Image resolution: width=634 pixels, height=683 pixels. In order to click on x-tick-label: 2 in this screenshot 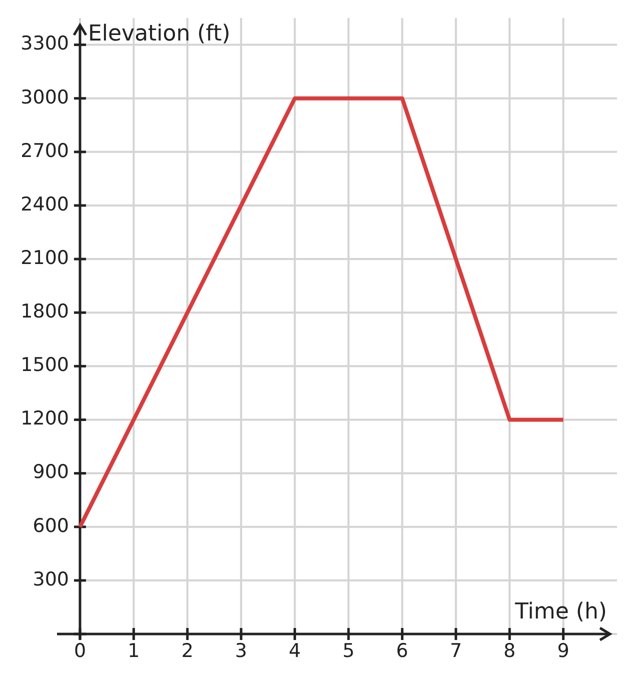, I will do `click(187, 651)`.